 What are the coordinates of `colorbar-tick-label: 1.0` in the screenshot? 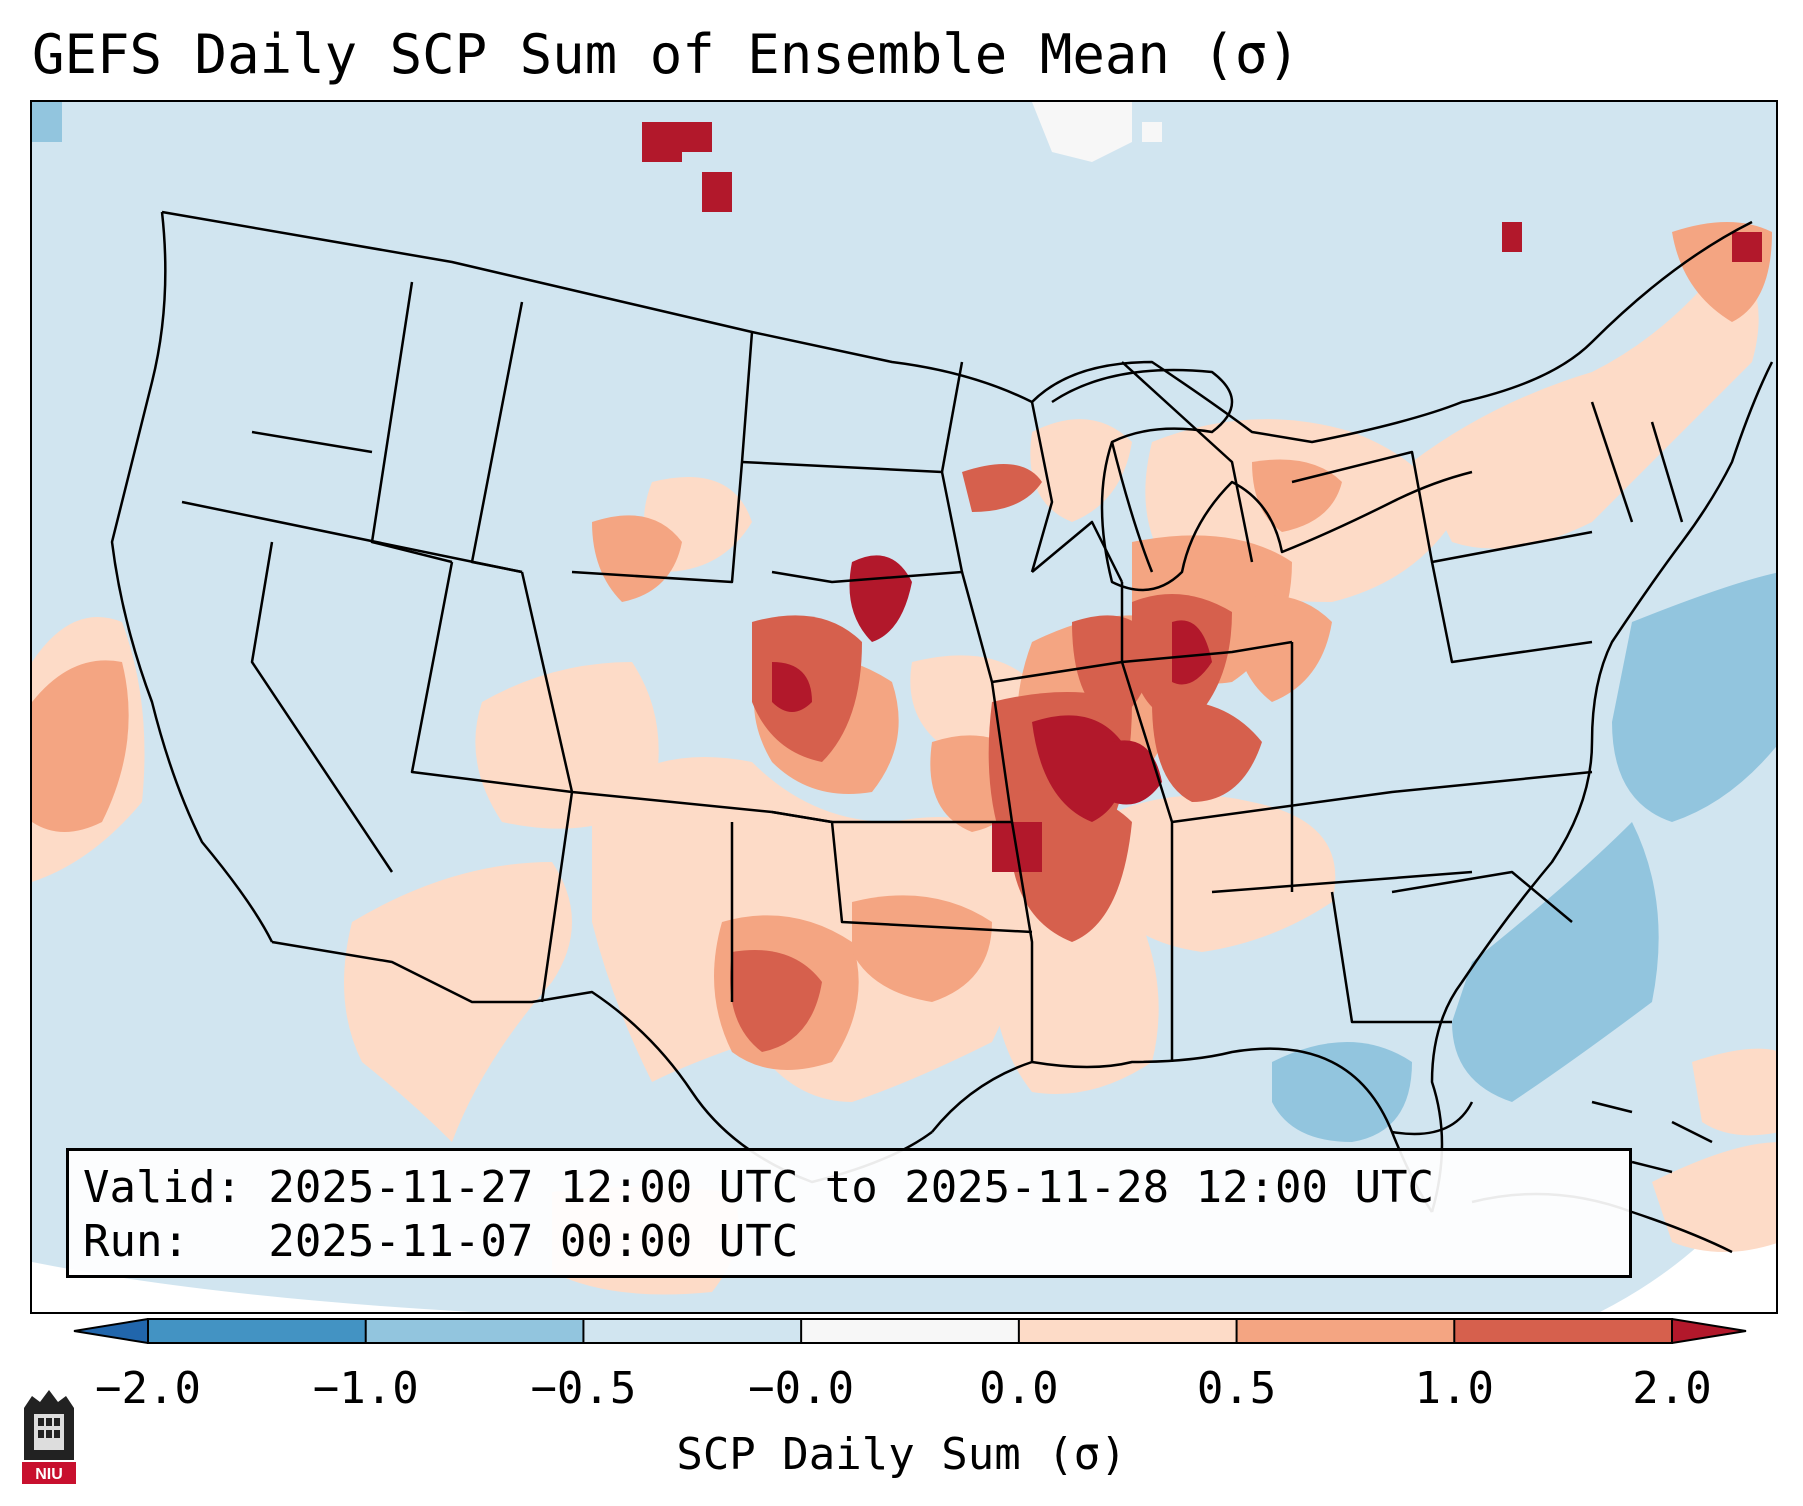 It's located at (1454, 1388).